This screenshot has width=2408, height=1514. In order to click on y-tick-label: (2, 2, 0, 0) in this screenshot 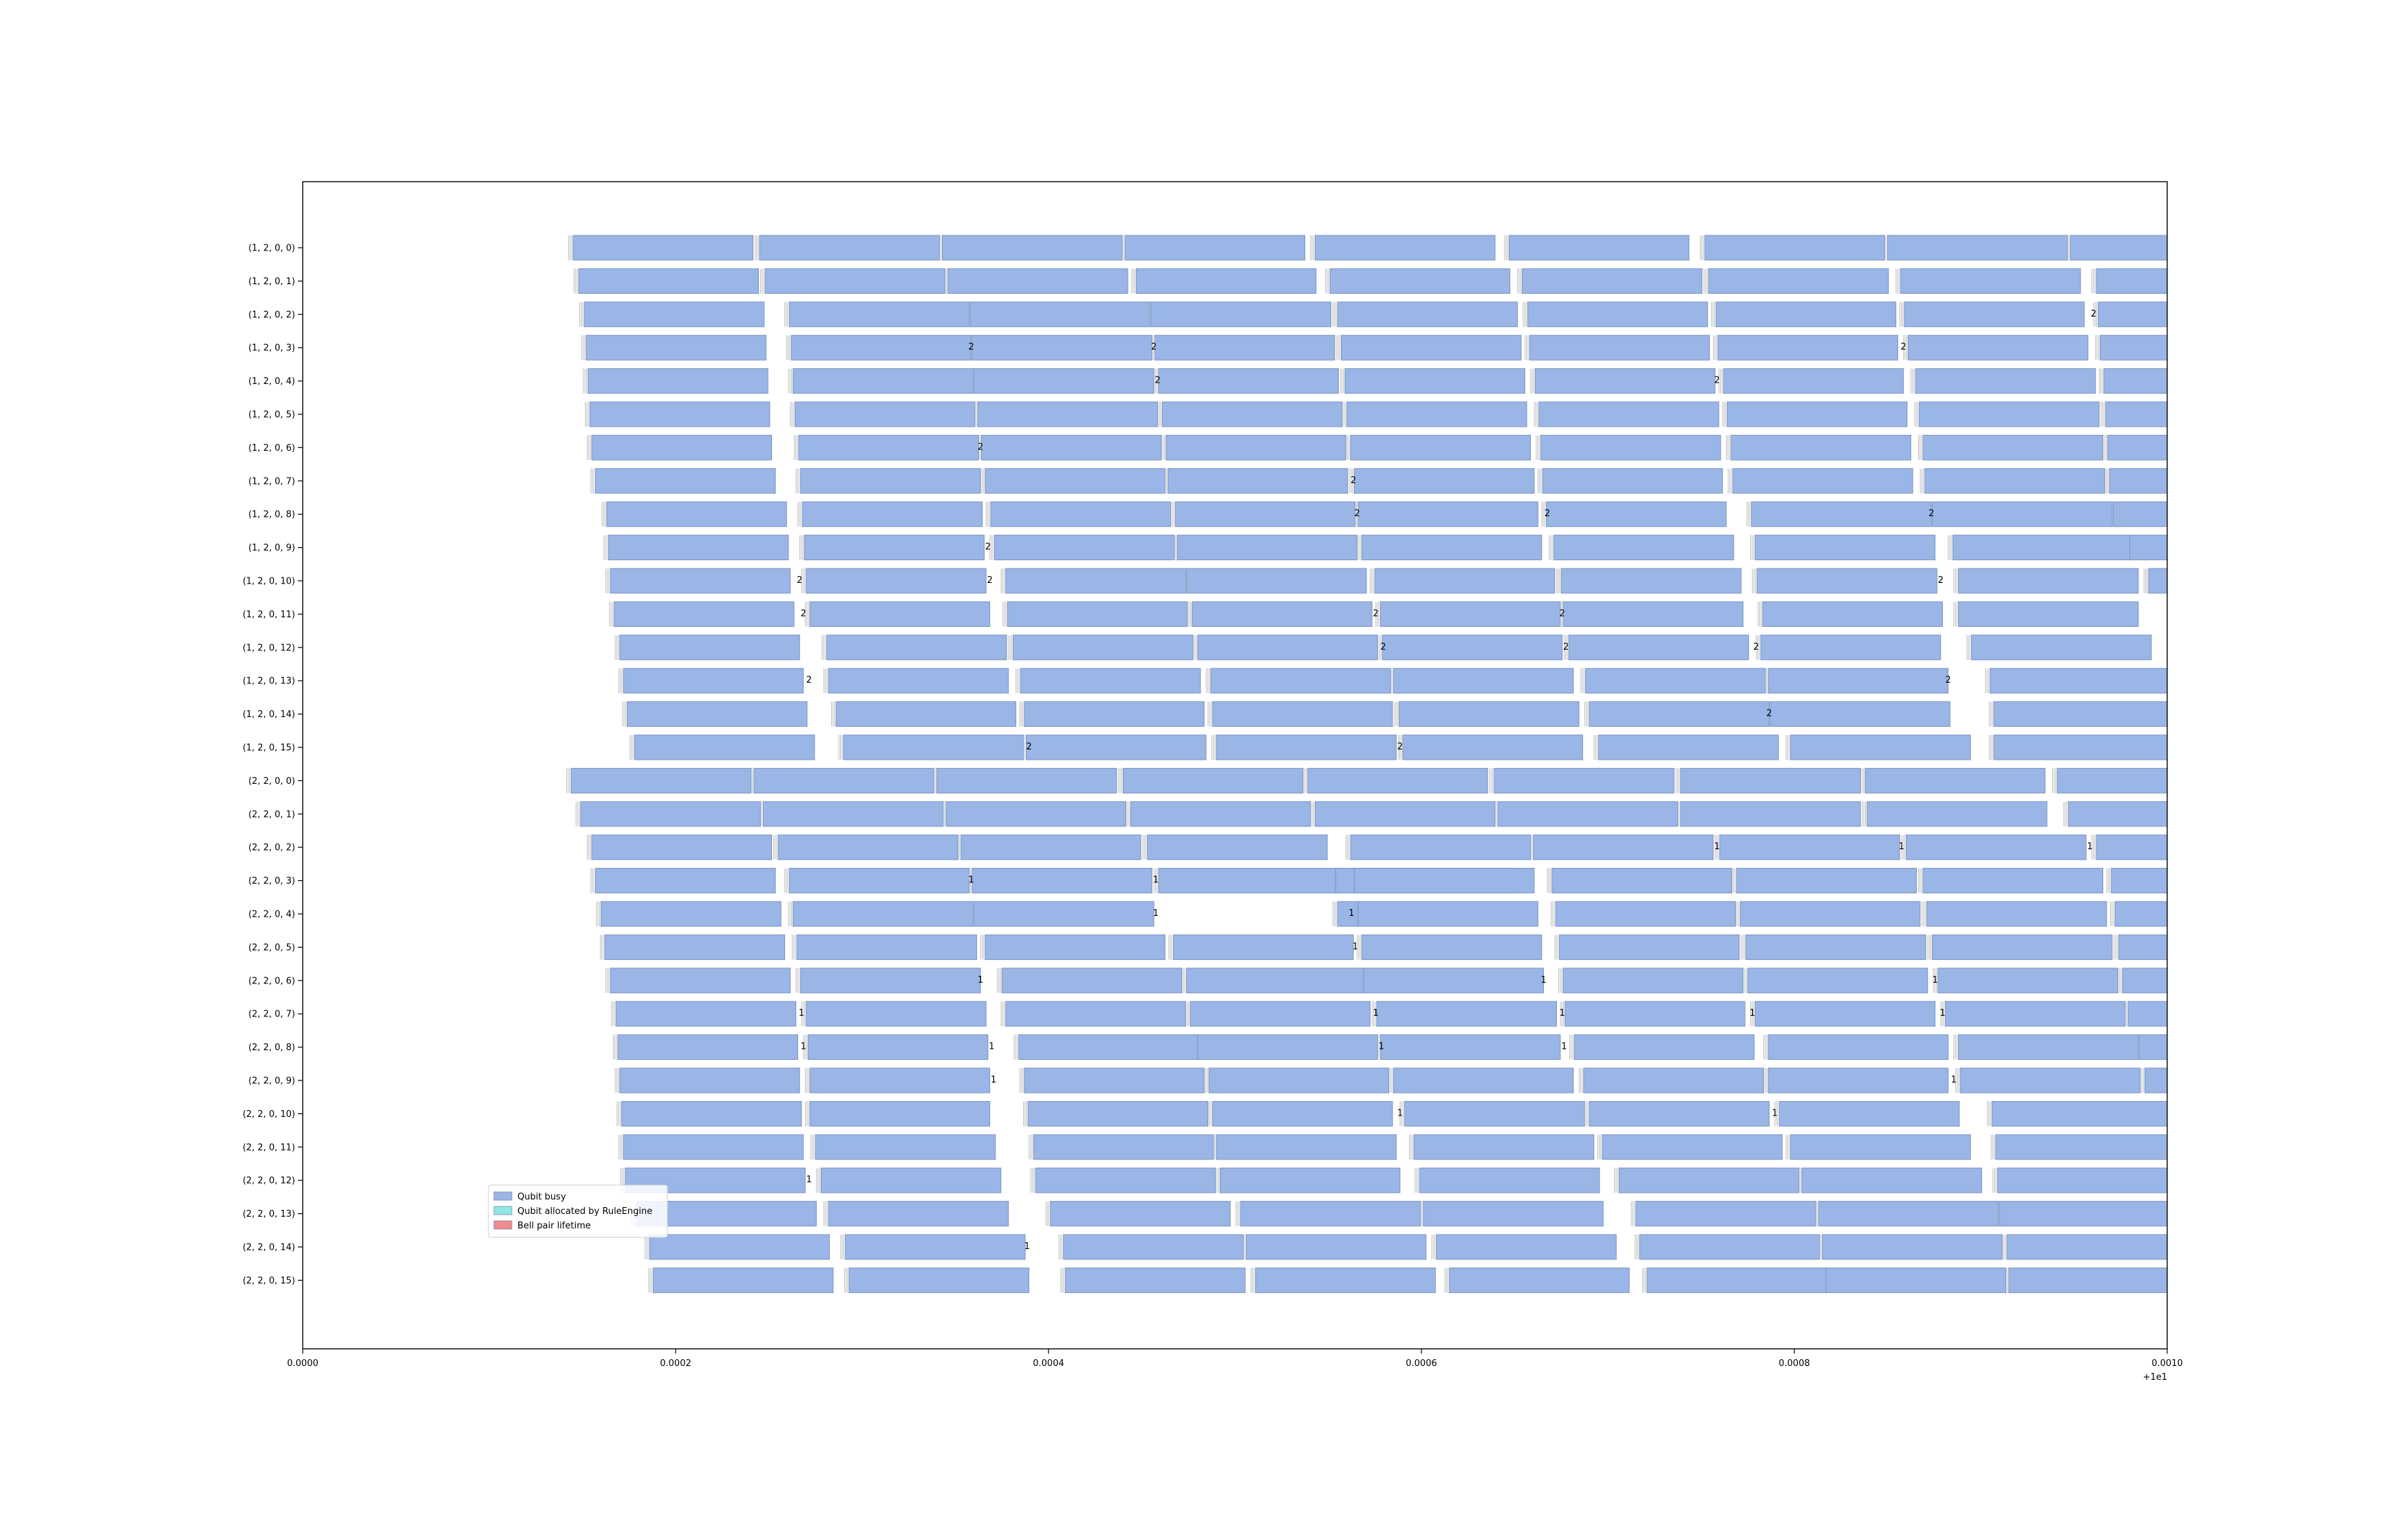, I will do `click(271, 782)`.